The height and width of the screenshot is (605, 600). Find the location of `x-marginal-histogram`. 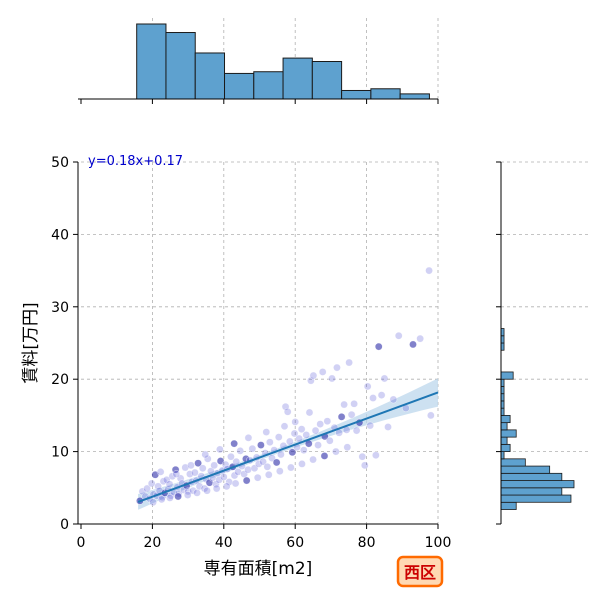

x-marginal-histogram is located at coordinates (258, 61).